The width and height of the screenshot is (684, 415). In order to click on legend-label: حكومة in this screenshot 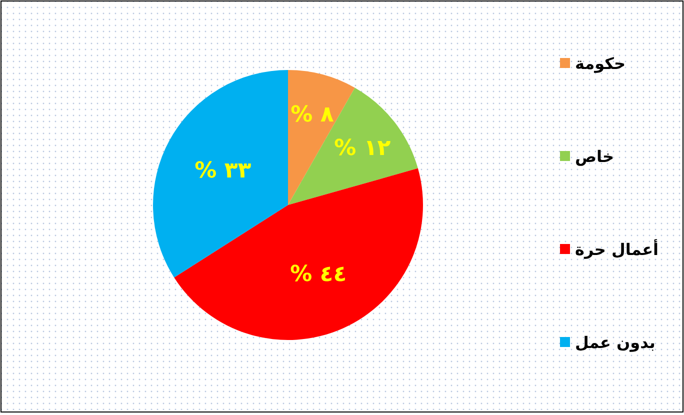, I will do `click(600, 63)`.